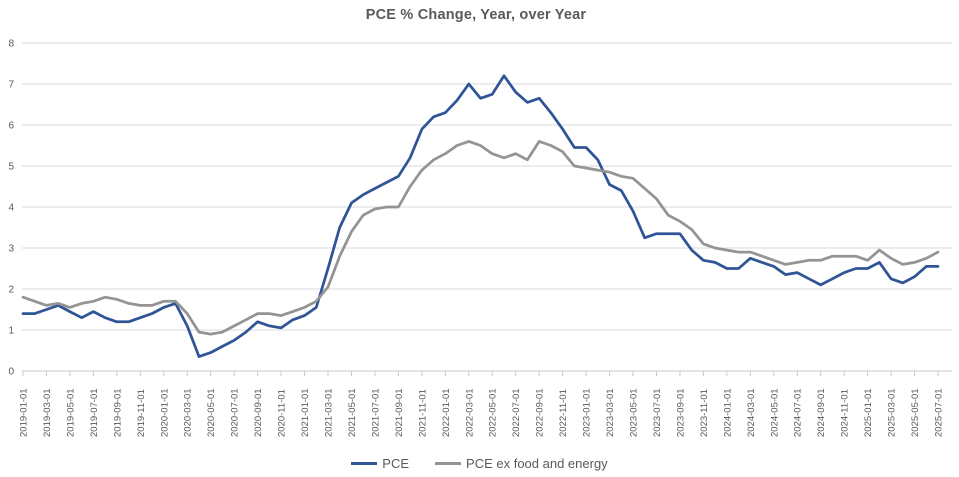 The image size is (959, 477). I want to click on x-axis-tick-label: 2025-07-01, so click(939, 412).